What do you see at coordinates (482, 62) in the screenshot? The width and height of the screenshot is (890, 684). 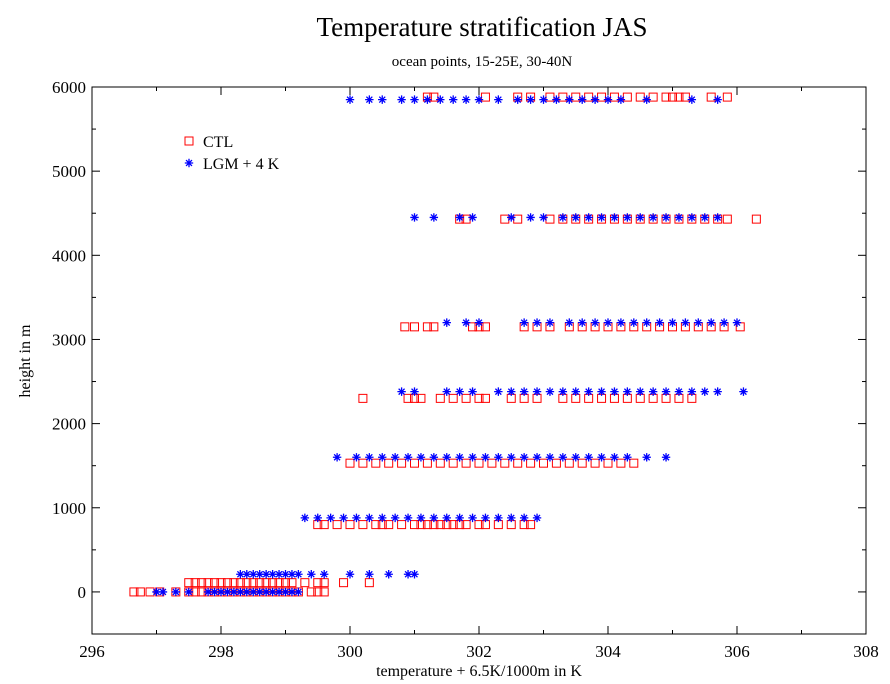 I see `chart-subtitle: ocean points, 15-25E, 30-40N` at bounding box center [482, 62].